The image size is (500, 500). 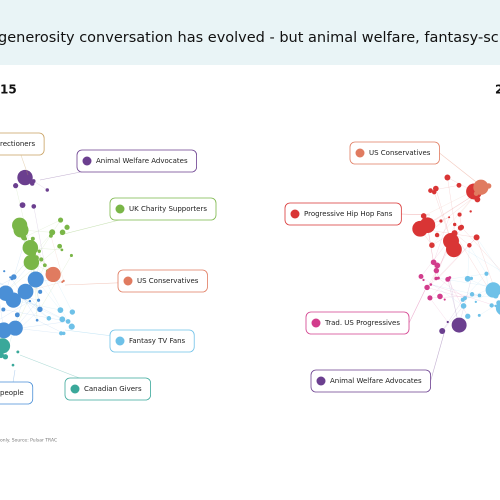 I want to click on title-band, so click(x=250, y=32).